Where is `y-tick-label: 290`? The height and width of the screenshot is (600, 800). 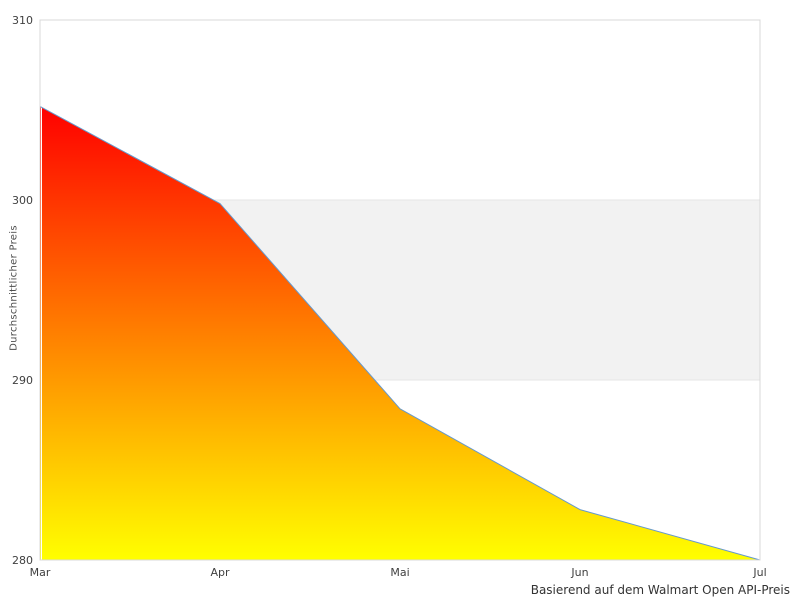 y-tick-label: 290 is located at coordinates (22, 380).